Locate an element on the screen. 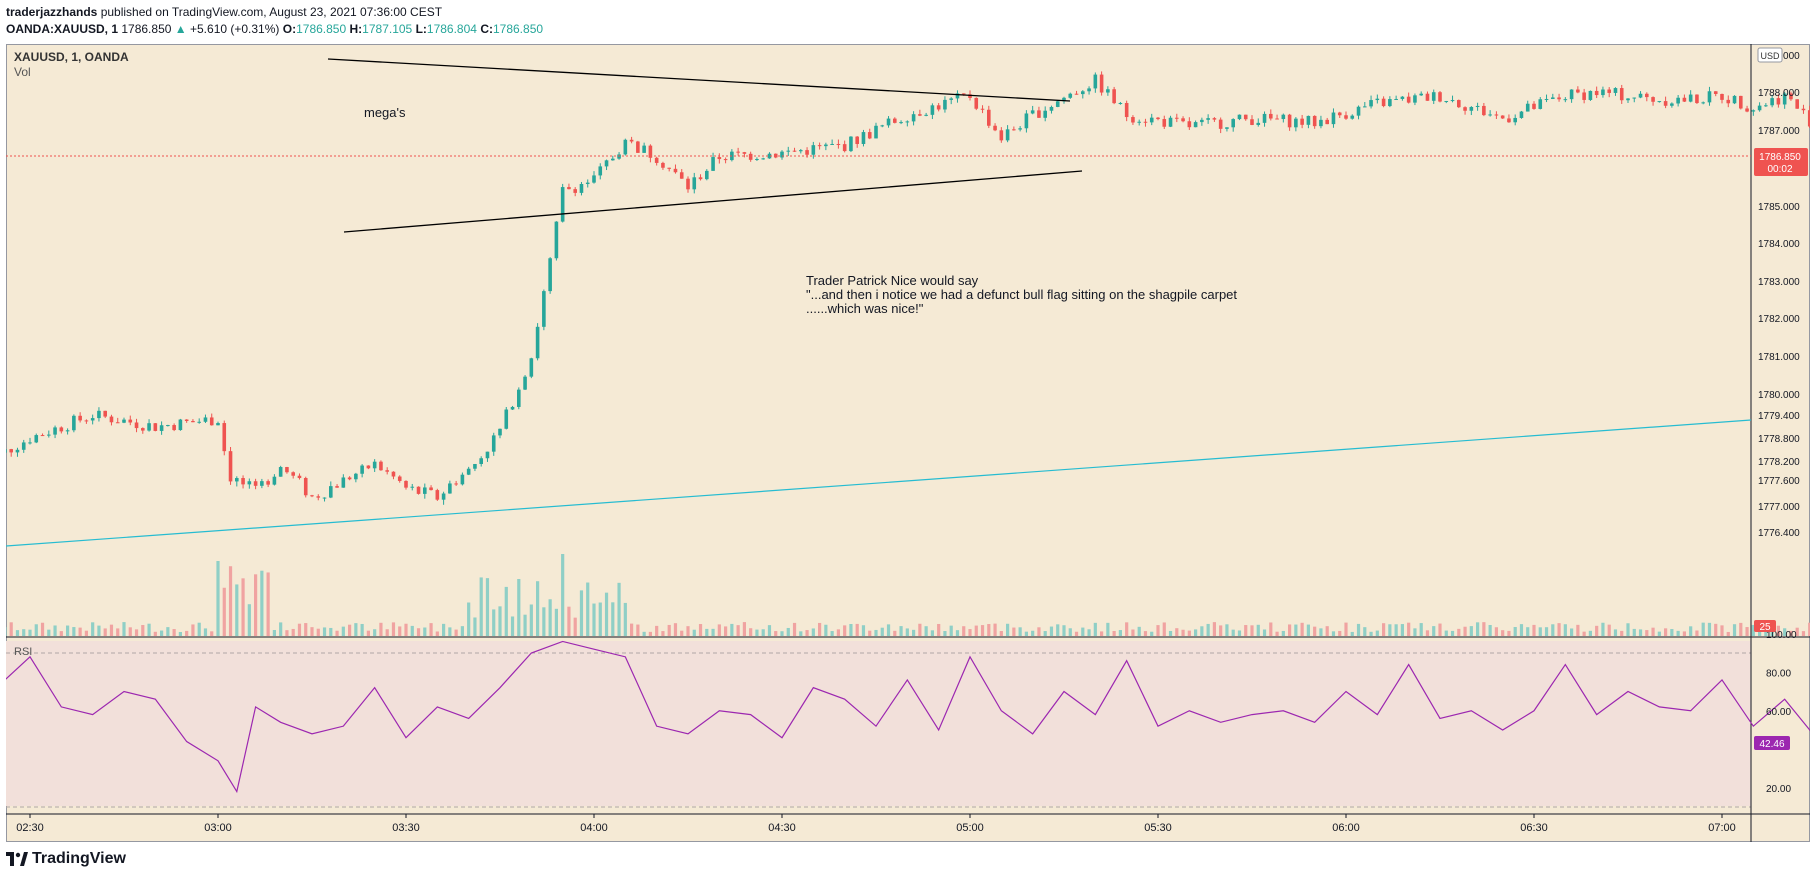  currency-badge is located at coordinates (1770, 55).